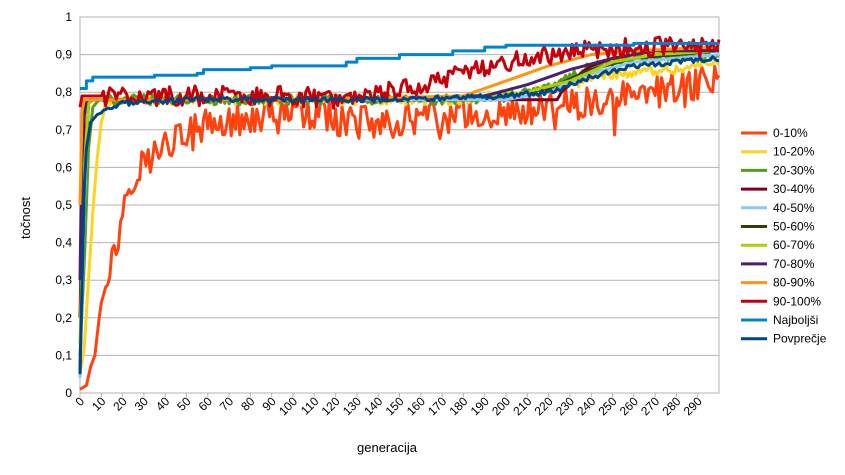 This screenshot has height=475, width=845. Describe the element at coordinates (163, 404) in the screenshot. I see `x-tick-label: 40` at that location.